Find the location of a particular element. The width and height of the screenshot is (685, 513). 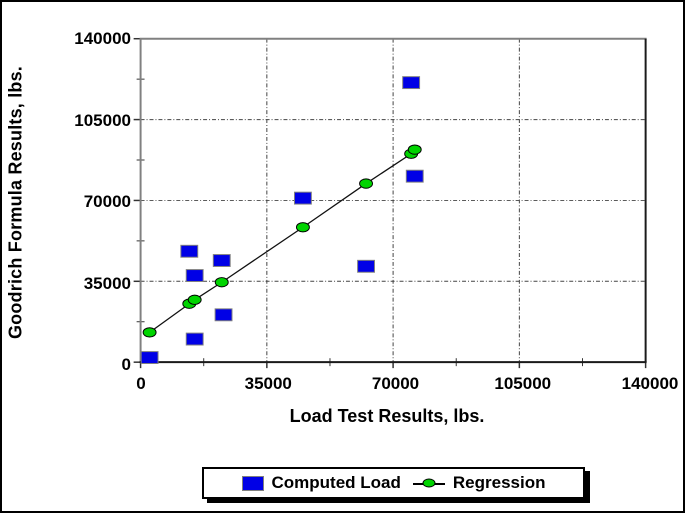

regression-dot is located at coordinates (429, 483).